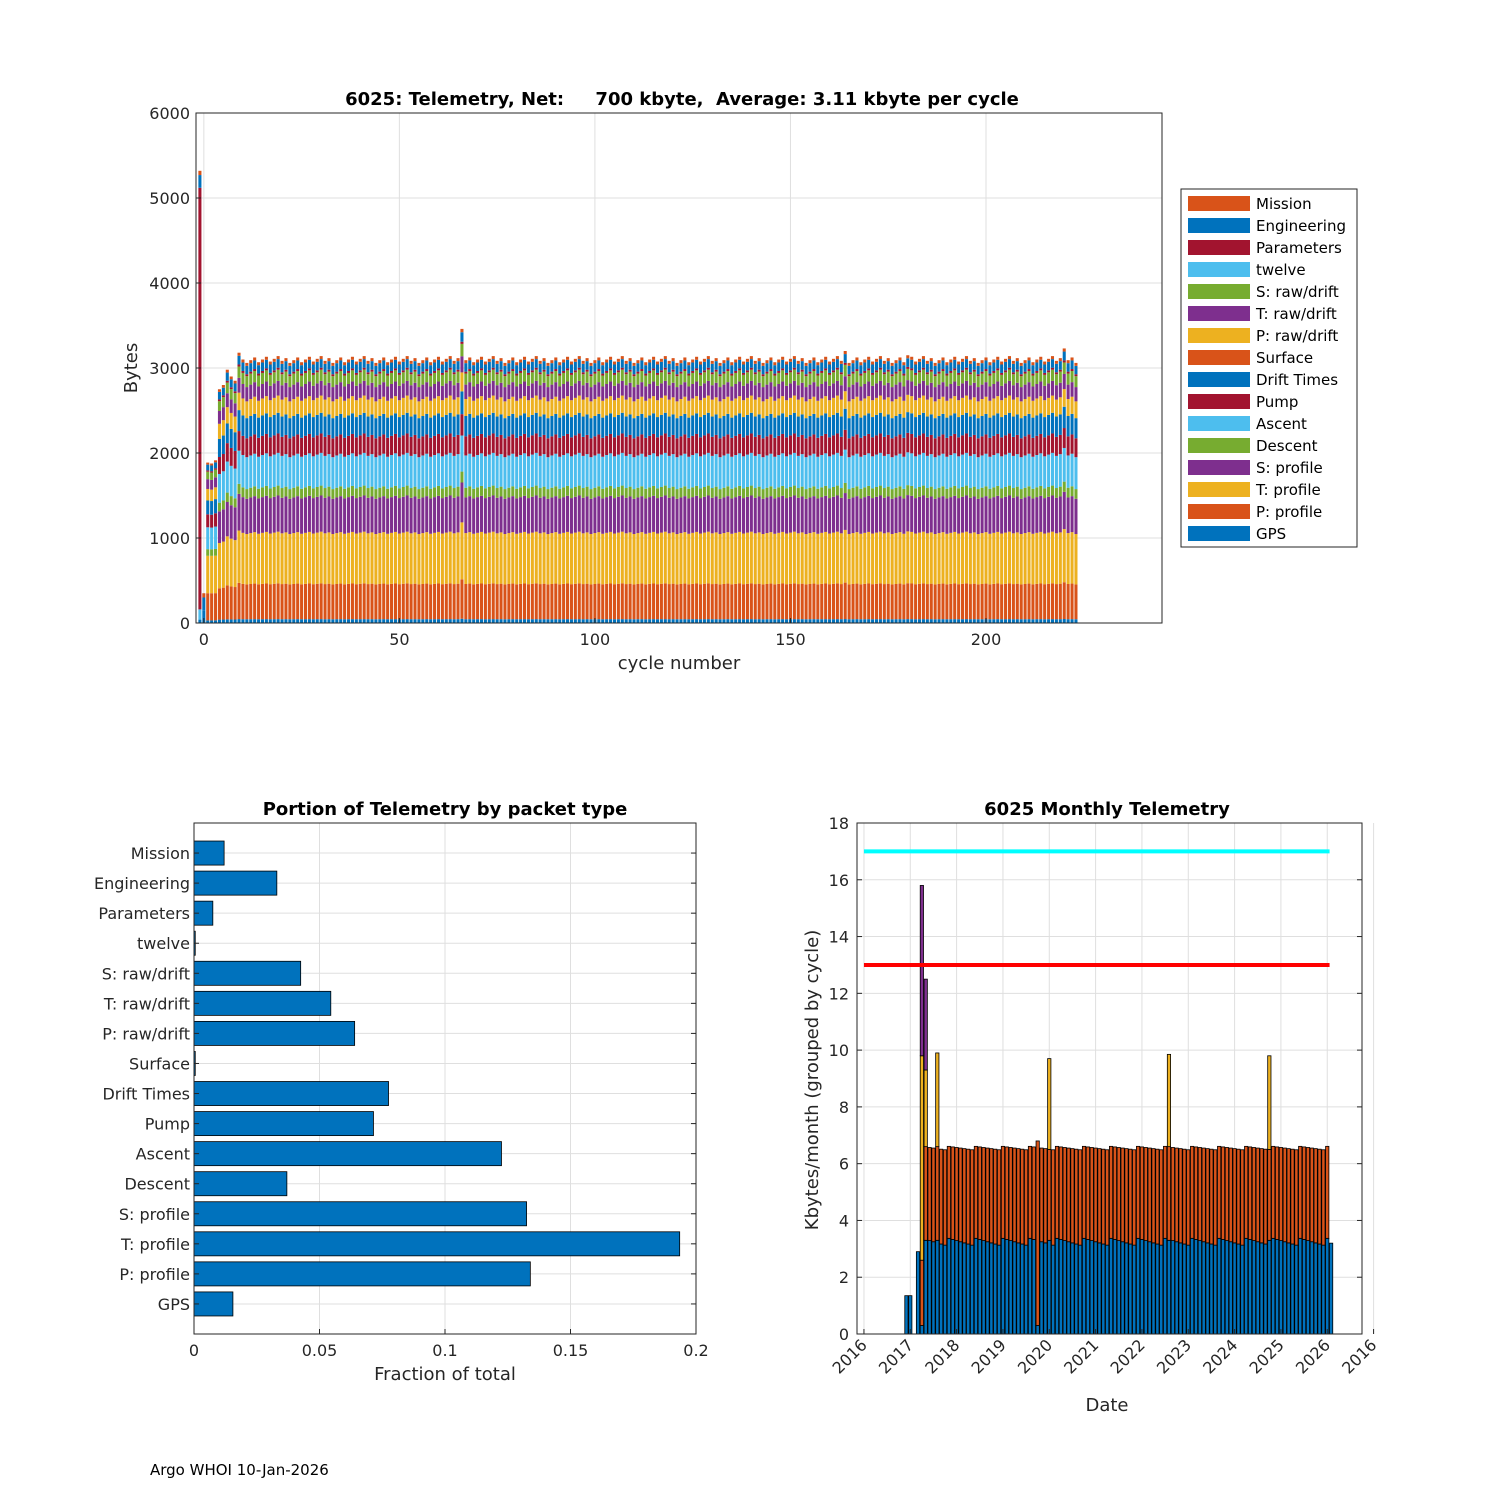  I want to click on x-tick-label: 2016, so click(850, 1356).